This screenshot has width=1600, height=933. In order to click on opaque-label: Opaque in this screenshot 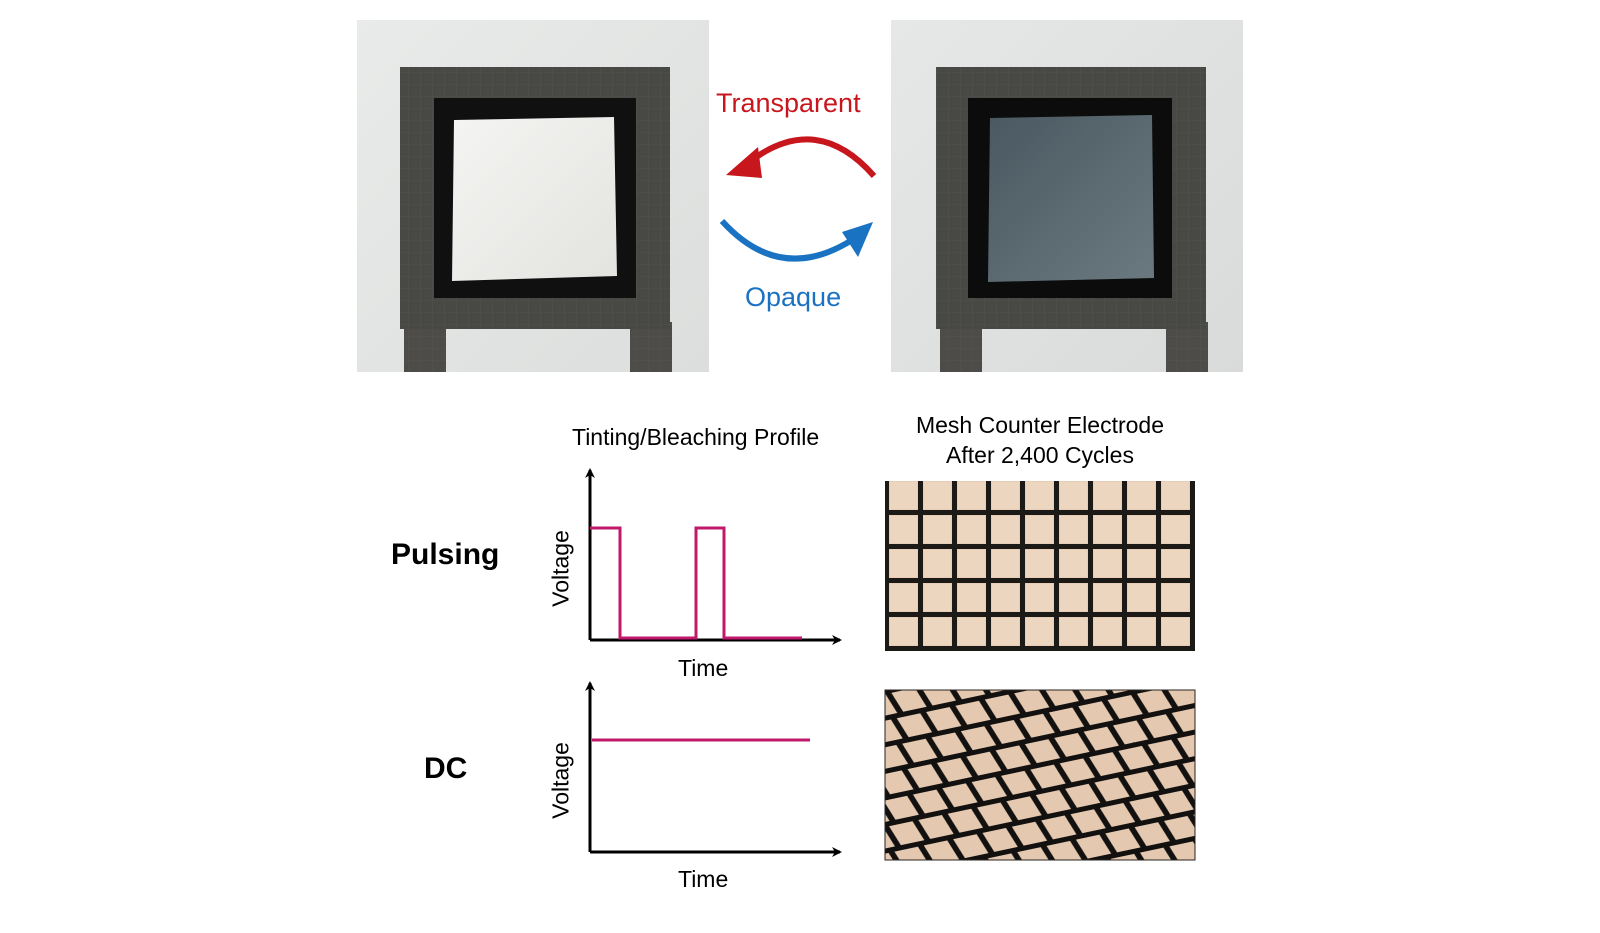, I will do `click(793, 297)`.